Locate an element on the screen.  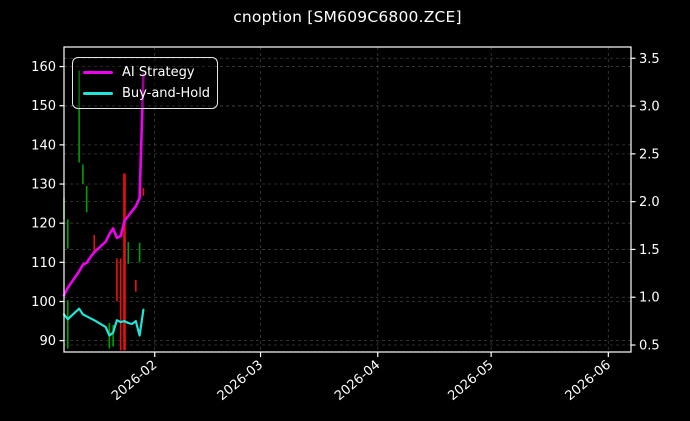
y-tick-label-right: 2.5 is located at coordinates (649, 154).